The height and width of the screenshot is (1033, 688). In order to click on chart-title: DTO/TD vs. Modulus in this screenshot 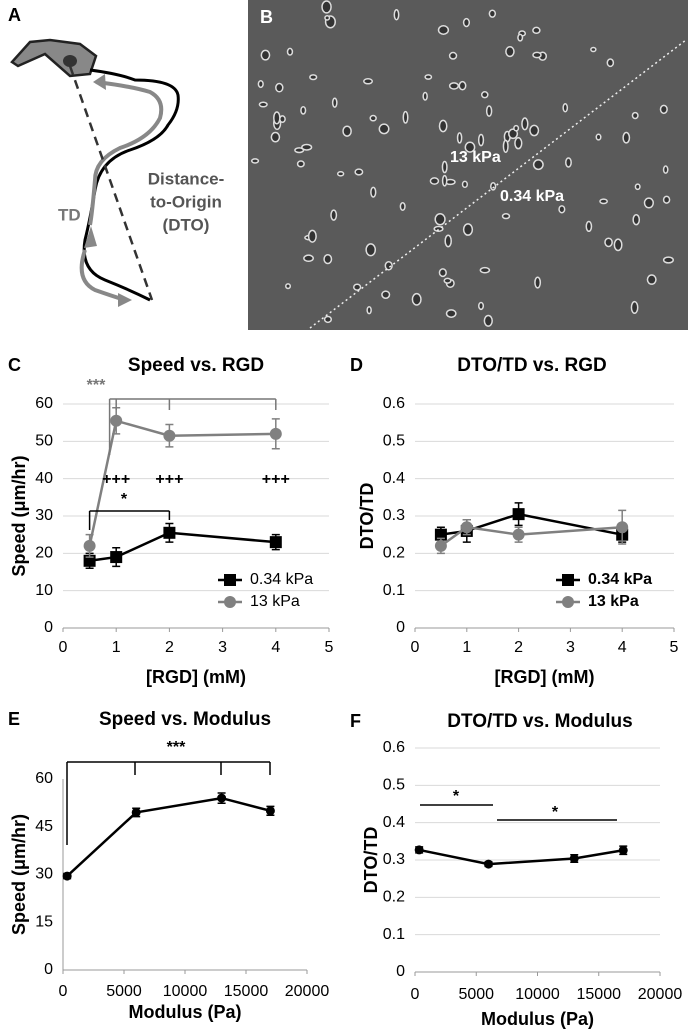, I will do `click(539, 721)`.